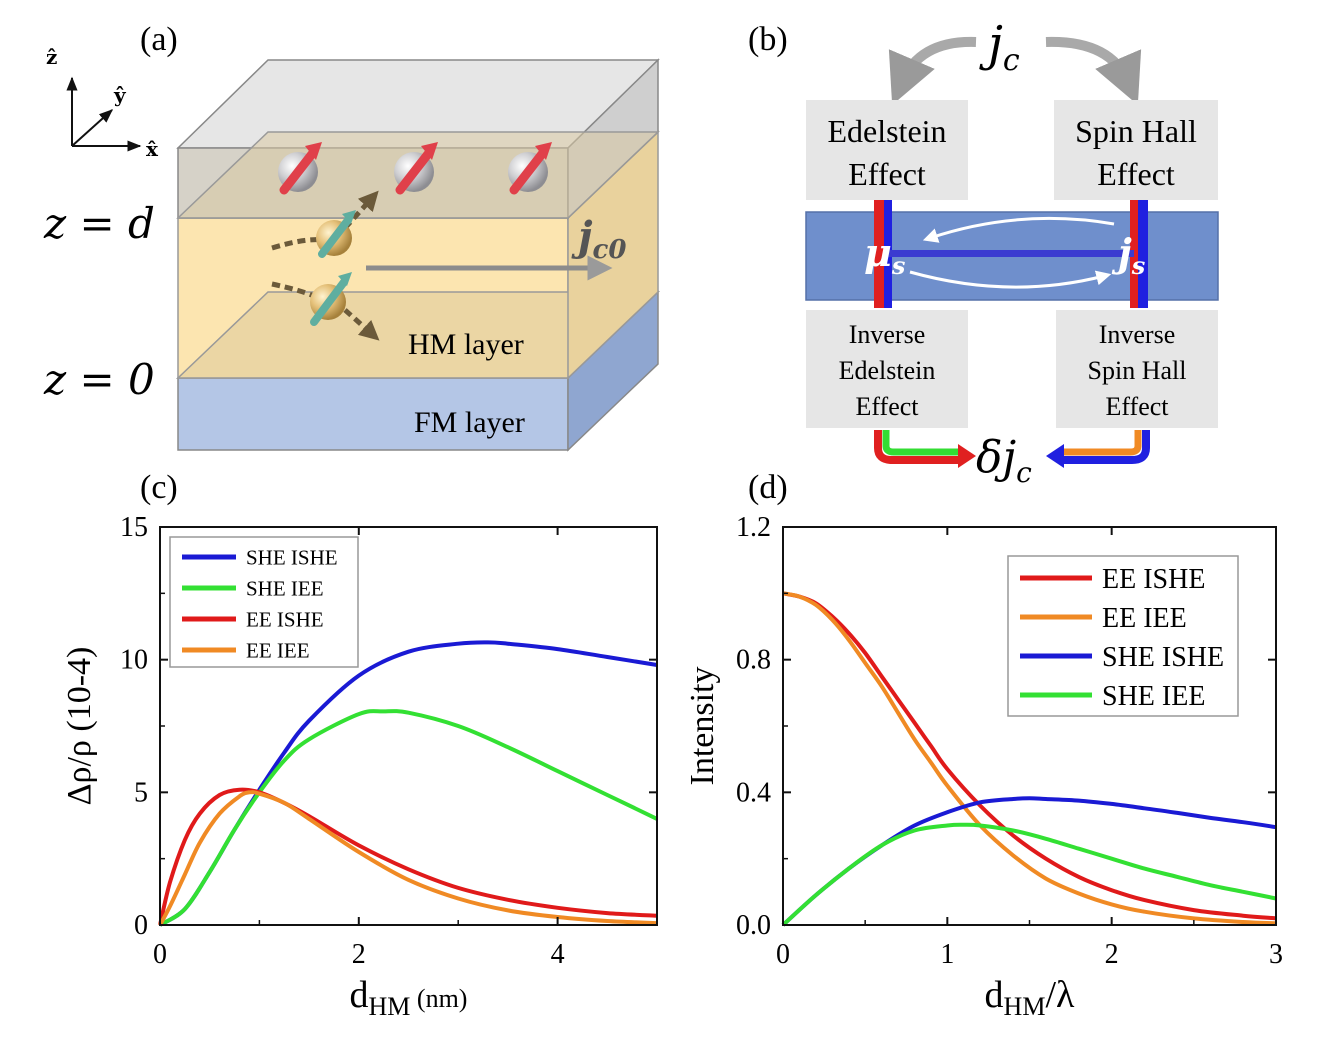  What do you see at coordinates (120, 95) in the screenshot?
I see `y-axis-label: ŷ` at bounding box center [120, 95].